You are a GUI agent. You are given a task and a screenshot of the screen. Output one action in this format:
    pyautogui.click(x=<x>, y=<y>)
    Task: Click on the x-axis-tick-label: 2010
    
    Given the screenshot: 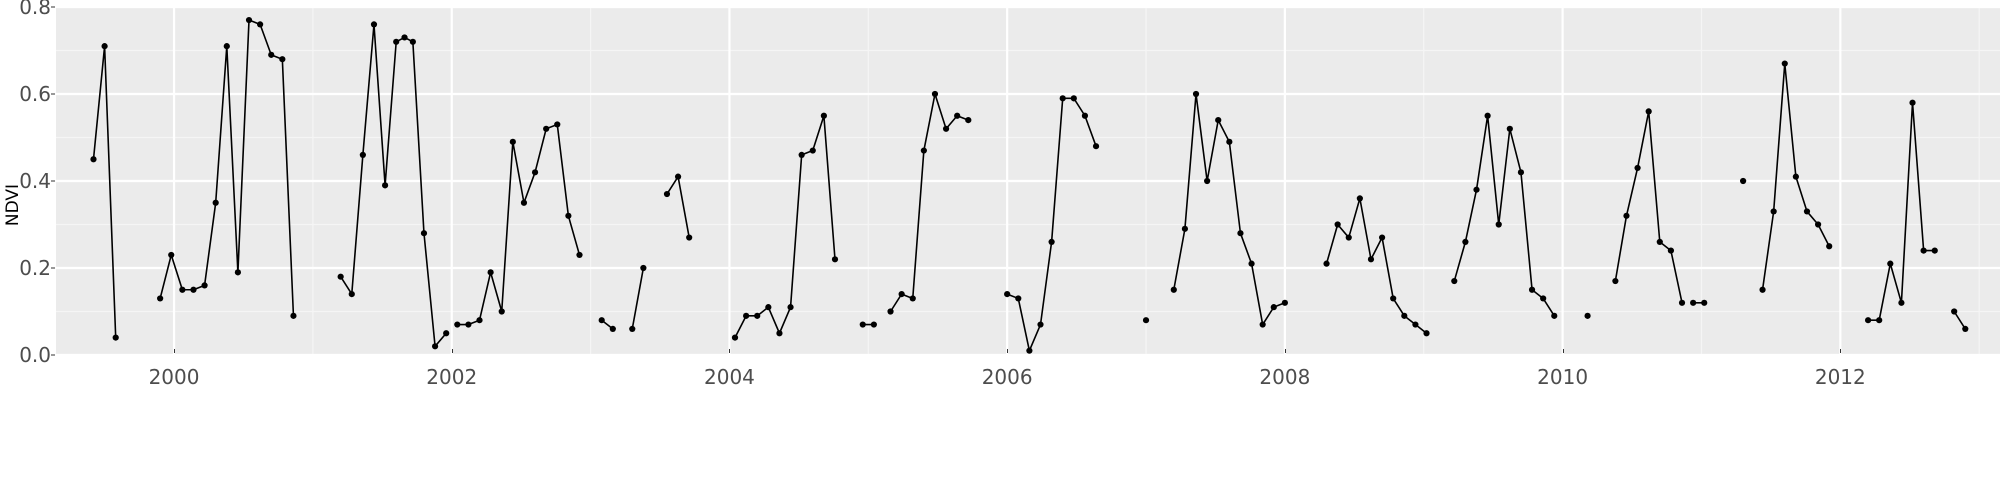 What is the action you would take?
    pyautogui.click(x=1563, y=377)
    